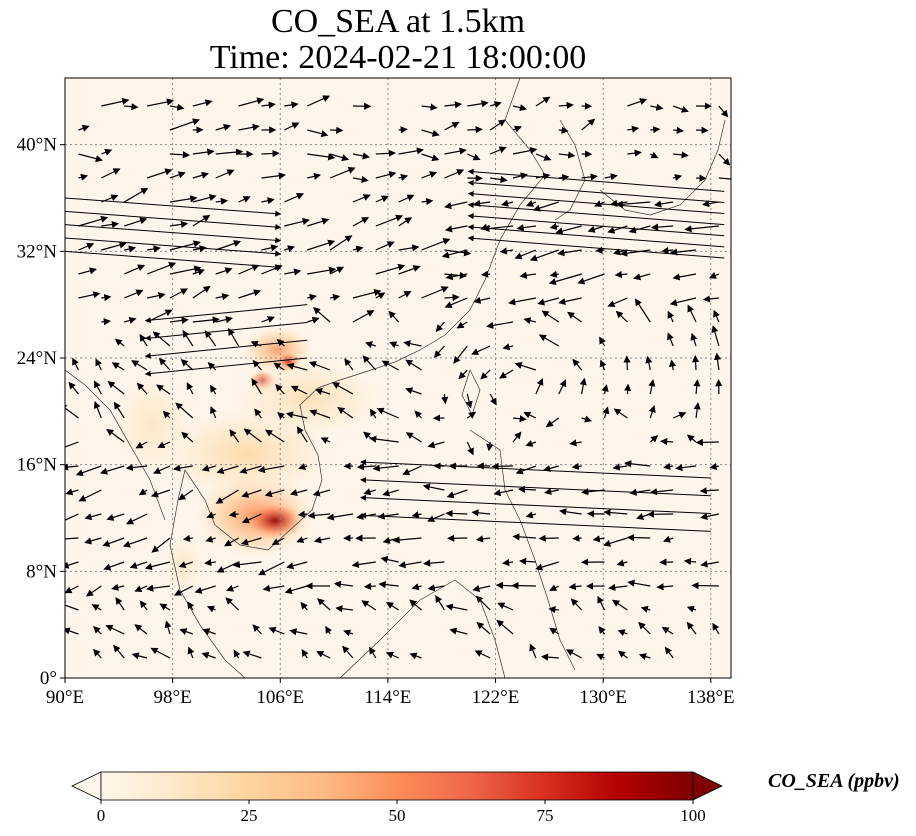 This screenshot has width=916, height=836. Describe the element at coordinates (603, 697) in the screenshot. I see `lon-tick-label: 130°E` at that location.